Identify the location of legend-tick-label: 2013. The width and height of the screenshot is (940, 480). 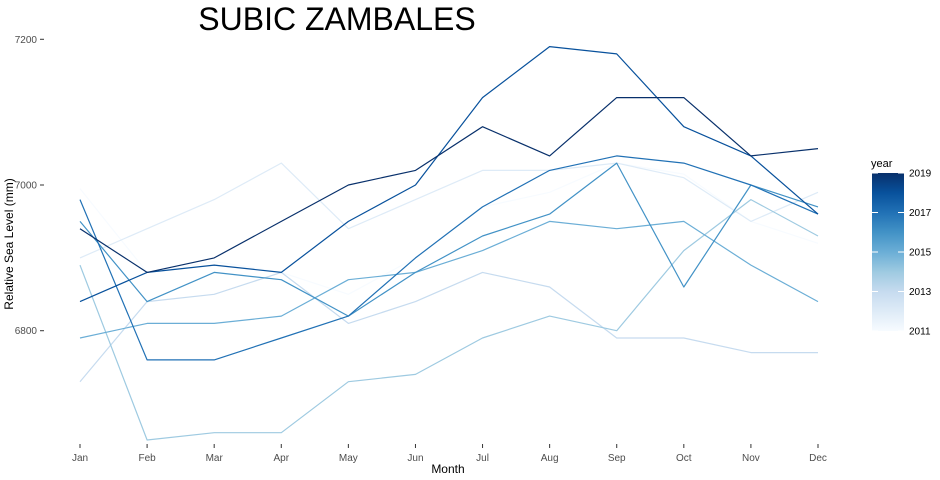
(920, 292).